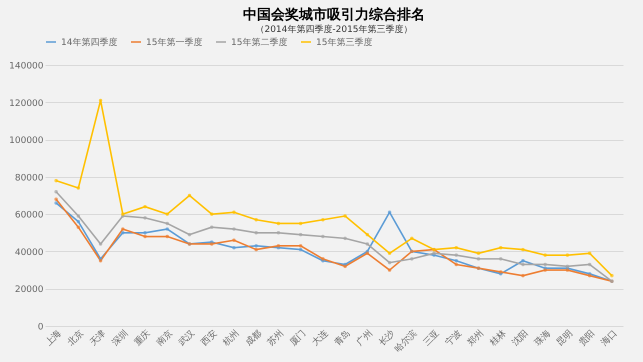  Describe the element at coordinates (142, 338) in the screenshot. I see `x-tick-label: 重庆` at that location.